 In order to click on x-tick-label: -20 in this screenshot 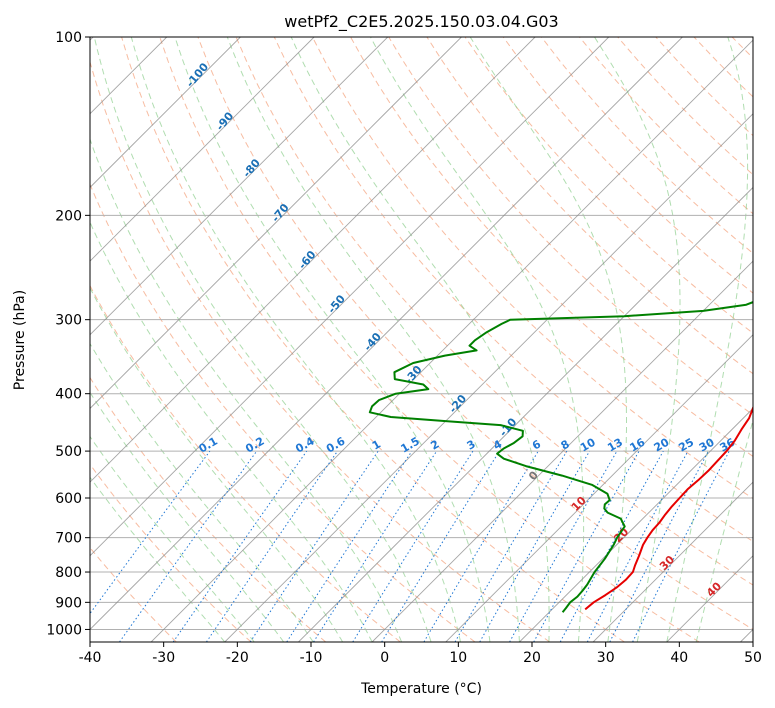, I will do `click(237, 658)`.